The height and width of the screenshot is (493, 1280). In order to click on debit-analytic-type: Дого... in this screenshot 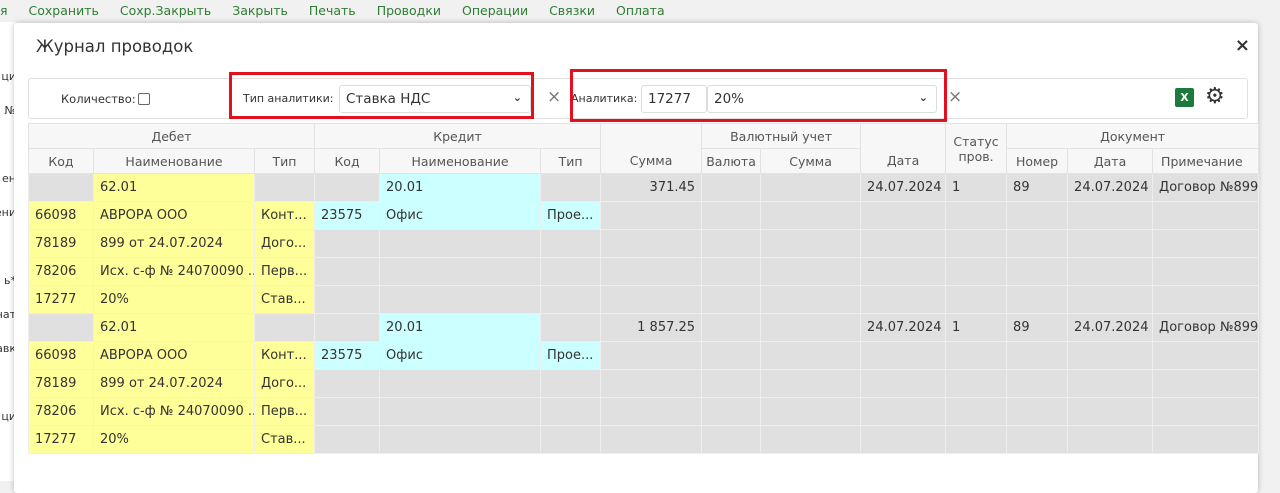, I will do `click(284, 243)`.